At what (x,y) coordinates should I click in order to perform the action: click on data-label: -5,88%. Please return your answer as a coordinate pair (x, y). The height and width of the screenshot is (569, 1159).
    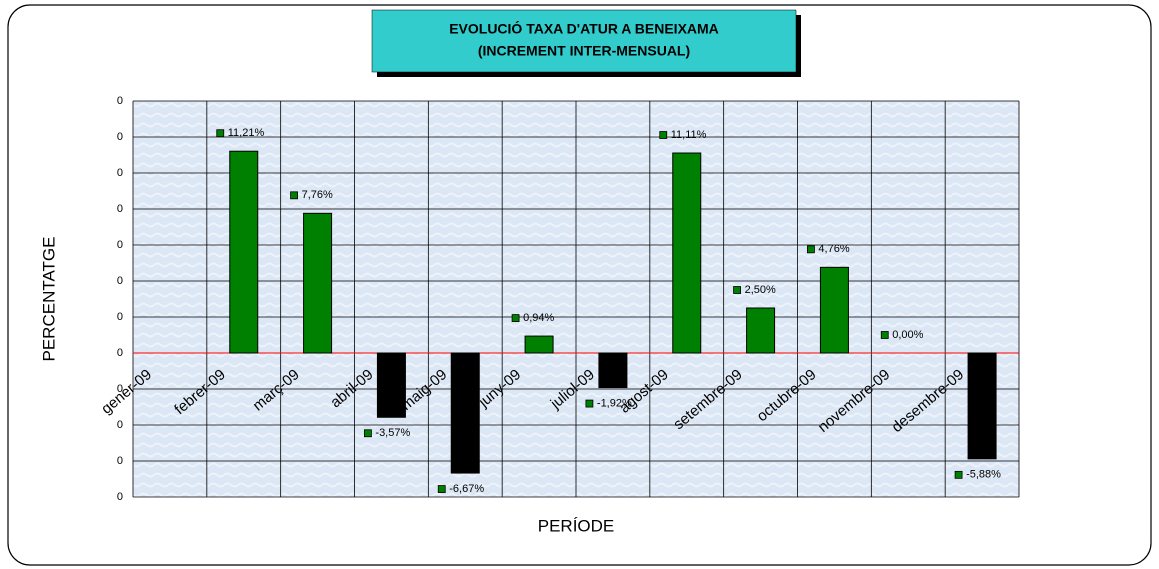
    Looking at the image, I should click on (983, 475).